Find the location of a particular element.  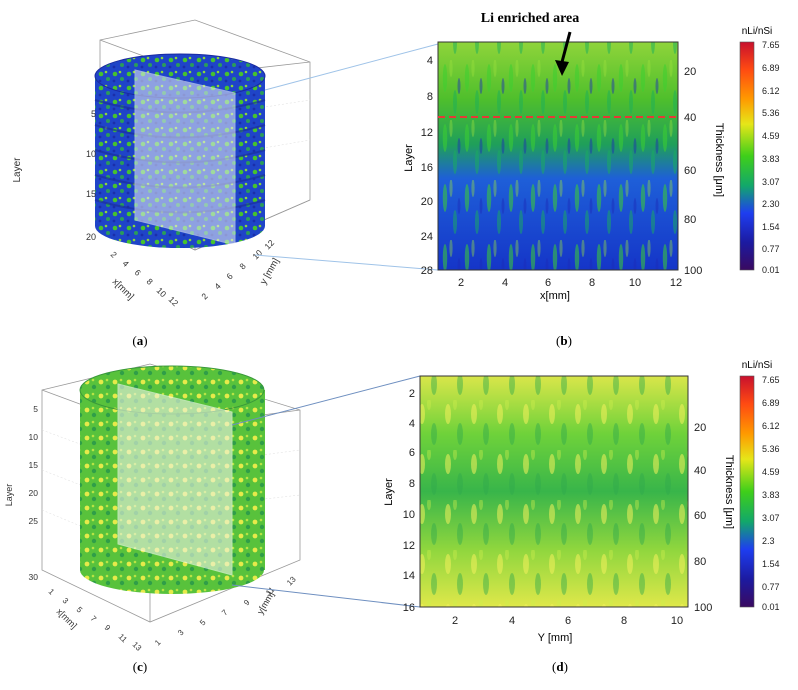

y-tick: 2 is located at coordinates (204, 296).